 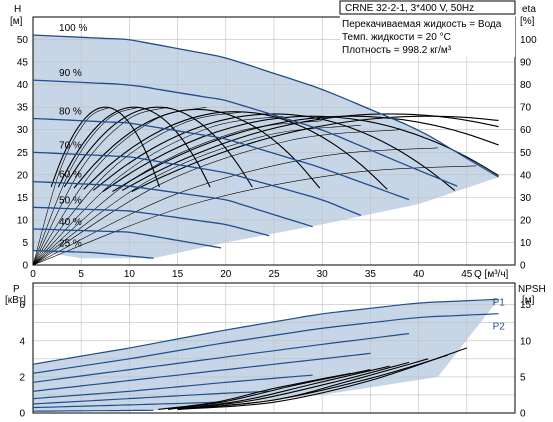 I want to click on power-tick-label: 6, so click(x=22, y=305).